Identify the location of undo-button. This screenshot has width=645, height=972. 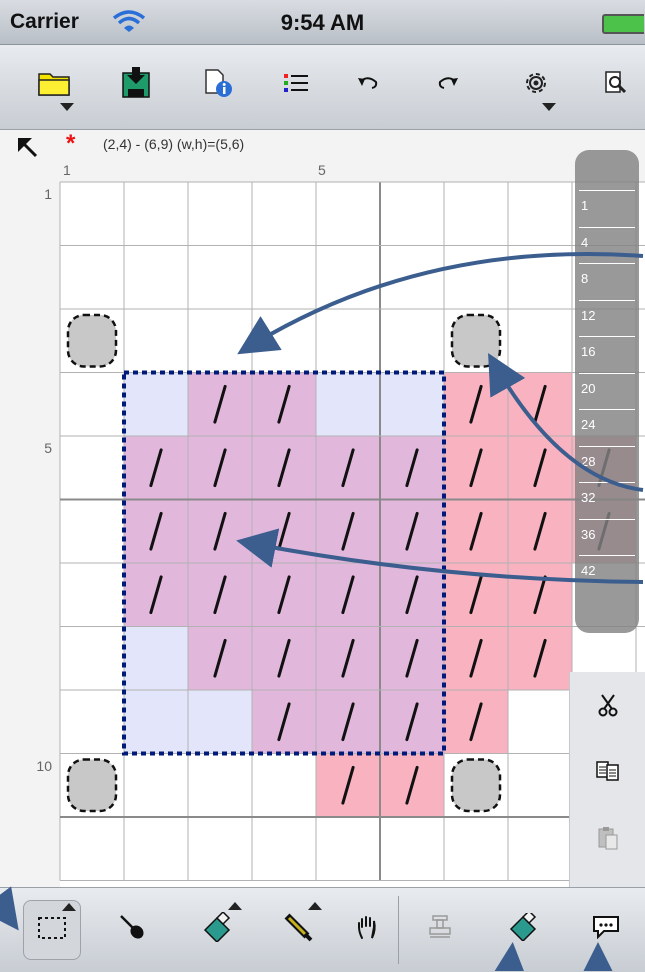
(368, 85).